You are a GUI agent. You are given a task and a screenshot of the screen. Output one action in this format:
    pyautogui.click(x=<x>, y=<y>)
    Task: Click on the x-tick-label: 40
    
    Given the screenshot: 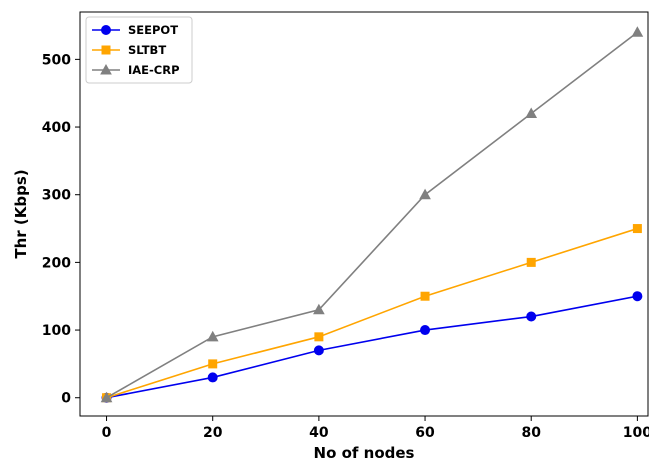 What is the action you would take?
    pyautogui.click(x=319, y=433)
    